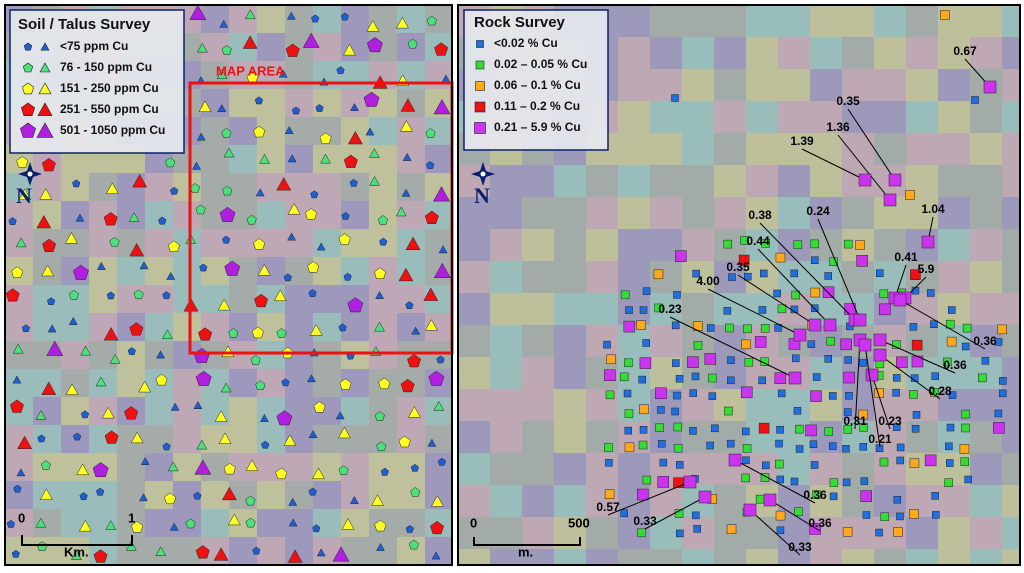 The image size is (1024, 573). I want to click on legend-label: <75 ppm Cu, so click(94, 46).